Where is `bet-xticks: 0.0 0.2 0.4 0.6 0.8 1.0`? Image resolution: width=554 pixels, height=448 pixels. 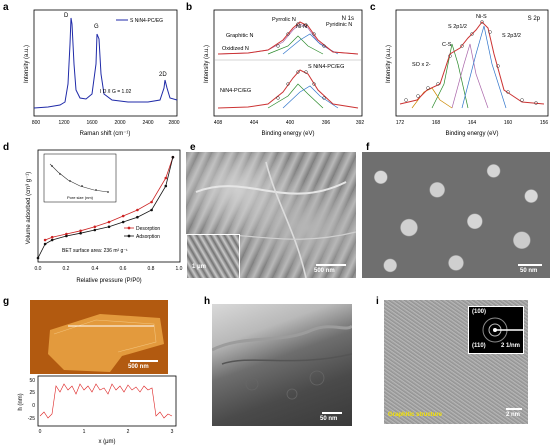 bet-xticks: 0.0 0.2 0.4 0.6 0.8 1.0 is located at coordinates (109, 269).